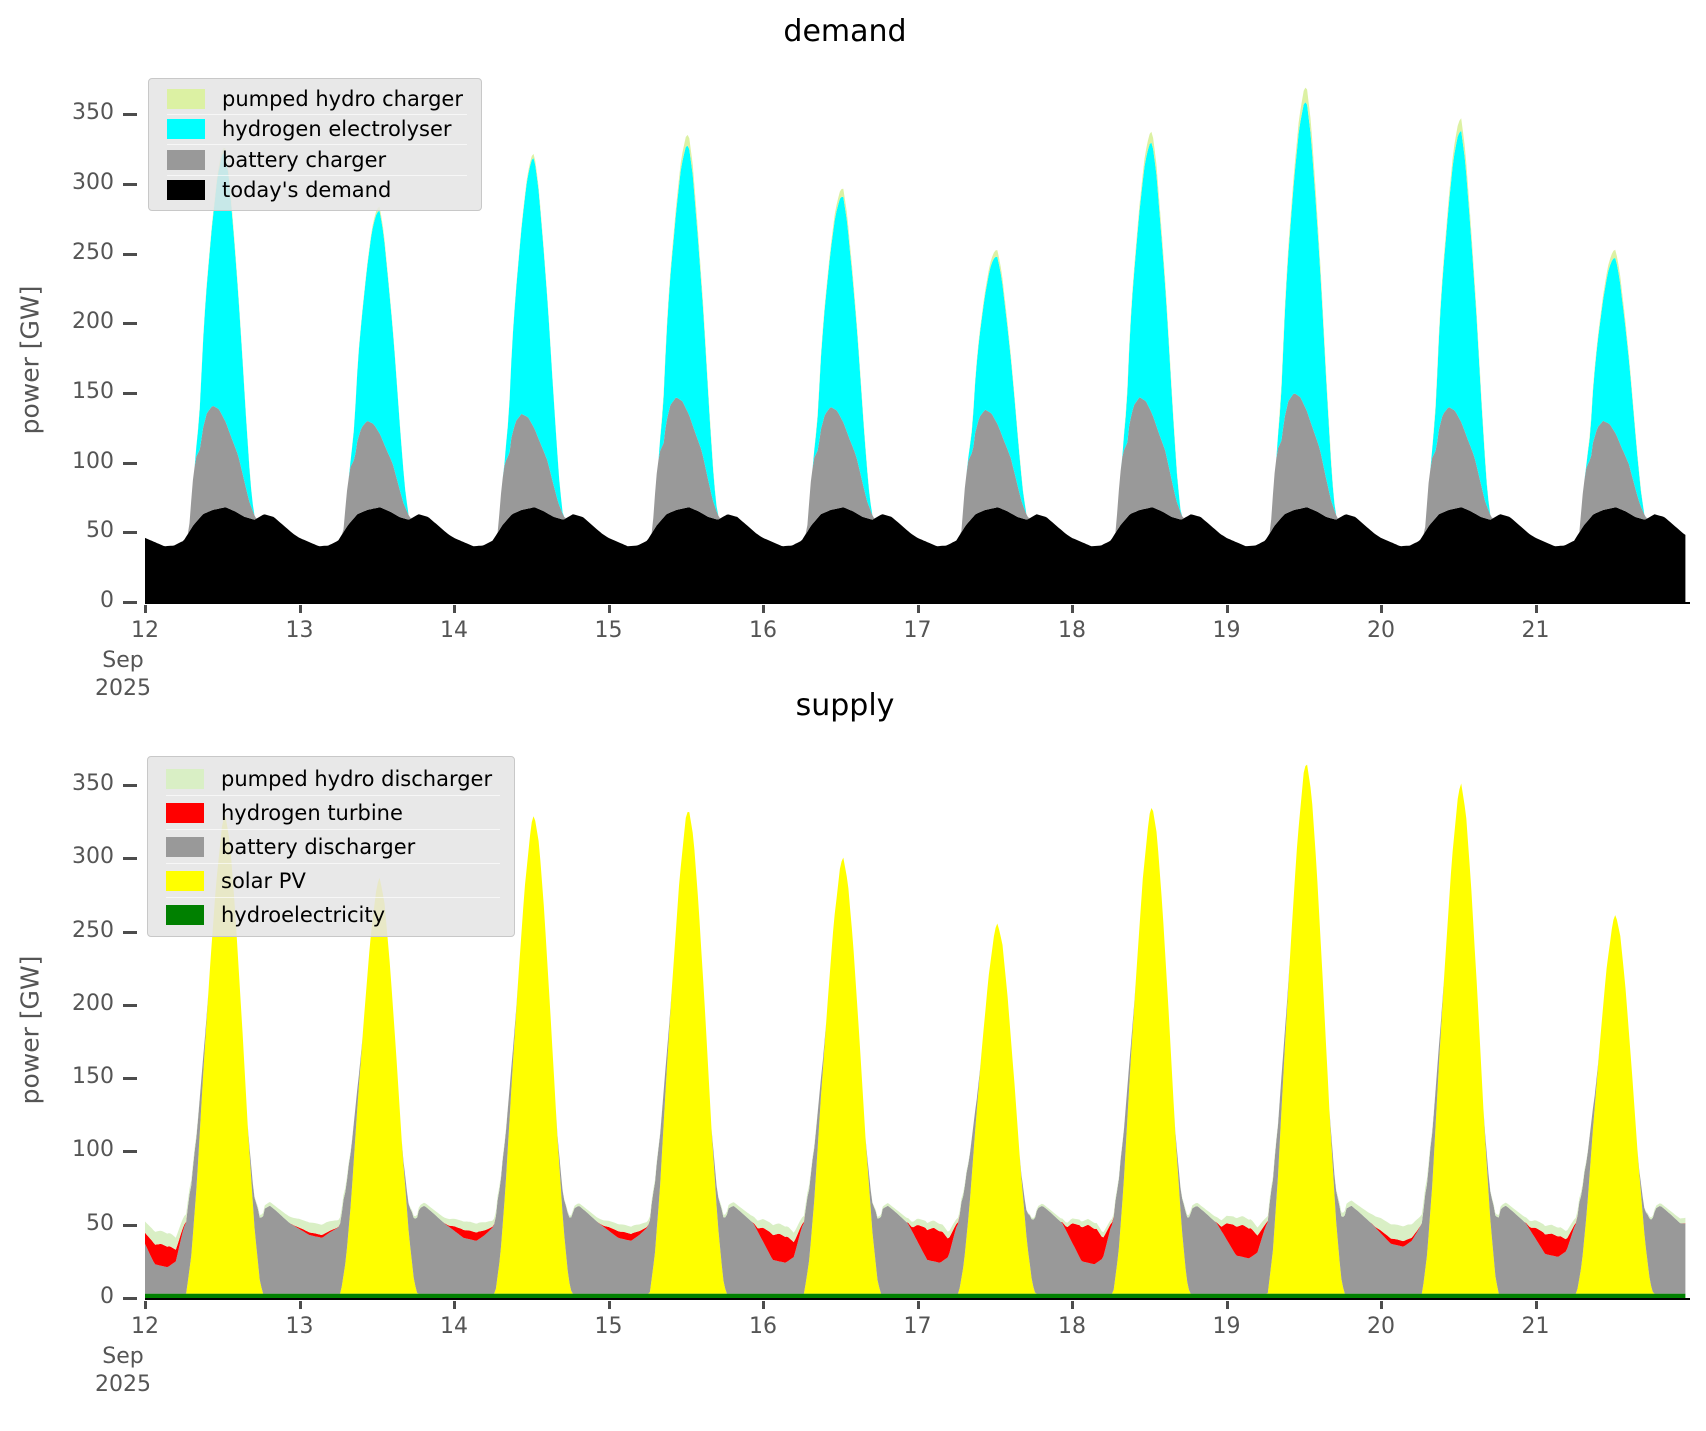 This screenshot has width=1706, height=1431. I want to click on x-tick-label-demand-17: 17, so click(917, 630).